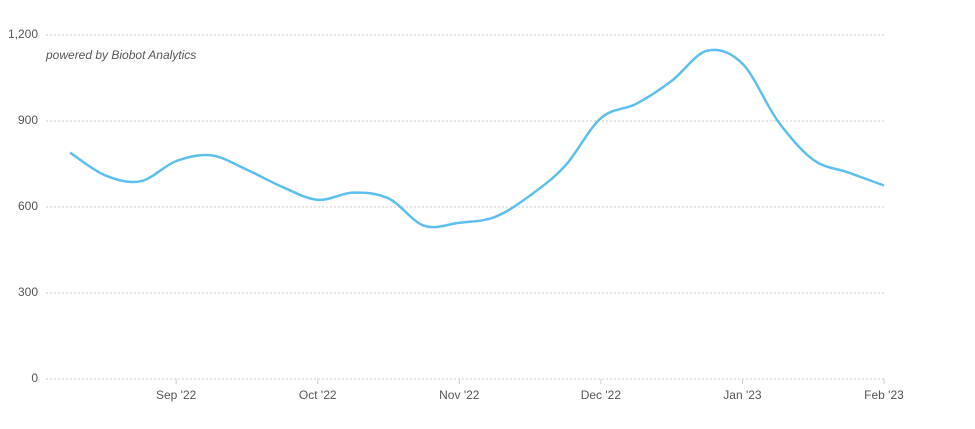 This screenshot has width=975, height=429. Describe the element at coordinates (120, 55) in the screenshot. I see `annotation: powered by Biobot Analytics` at that location.